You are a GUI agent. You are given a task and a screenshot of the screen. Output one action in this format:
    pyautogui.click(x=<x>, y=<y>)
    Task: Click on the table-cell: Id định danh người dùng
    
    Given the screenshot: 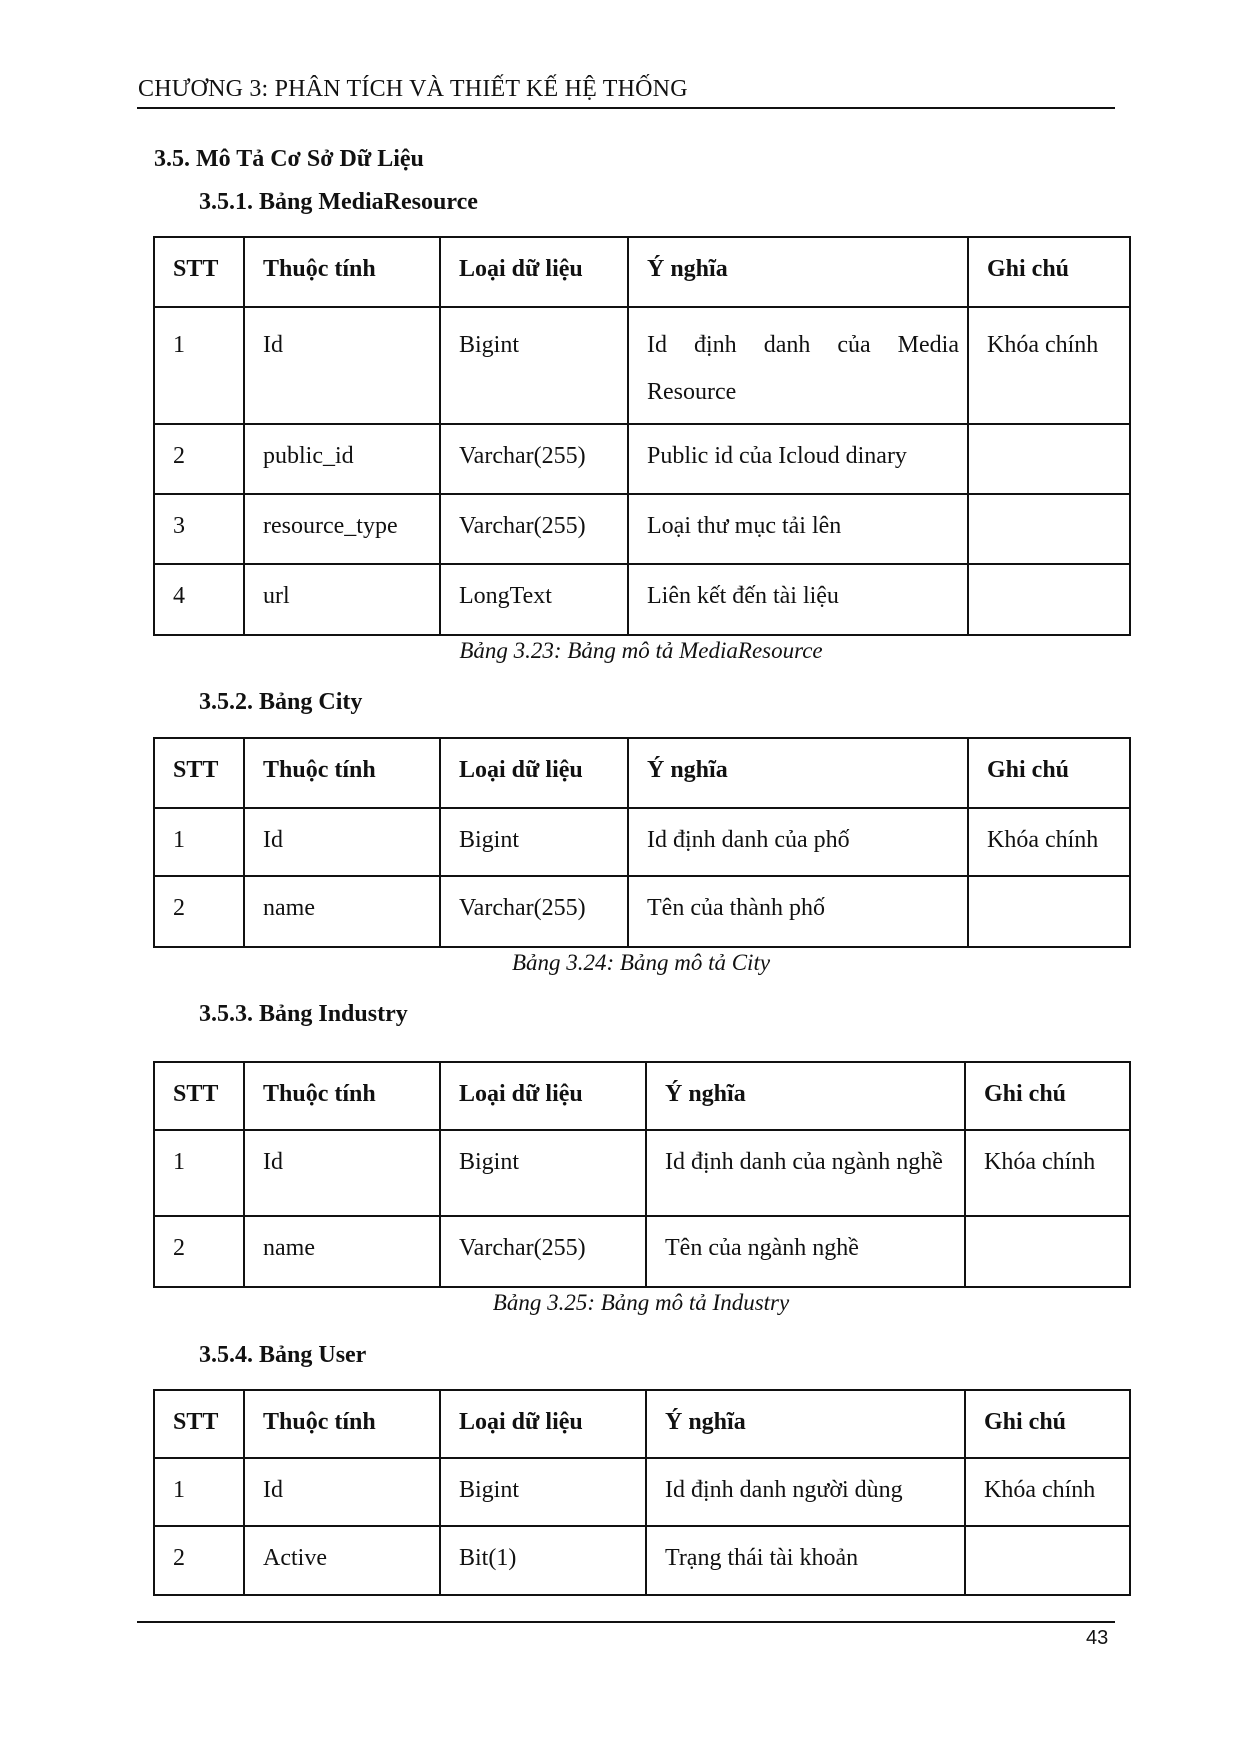 What is the action you would take?
    pyautogui.click(x=805, y=1492)
    